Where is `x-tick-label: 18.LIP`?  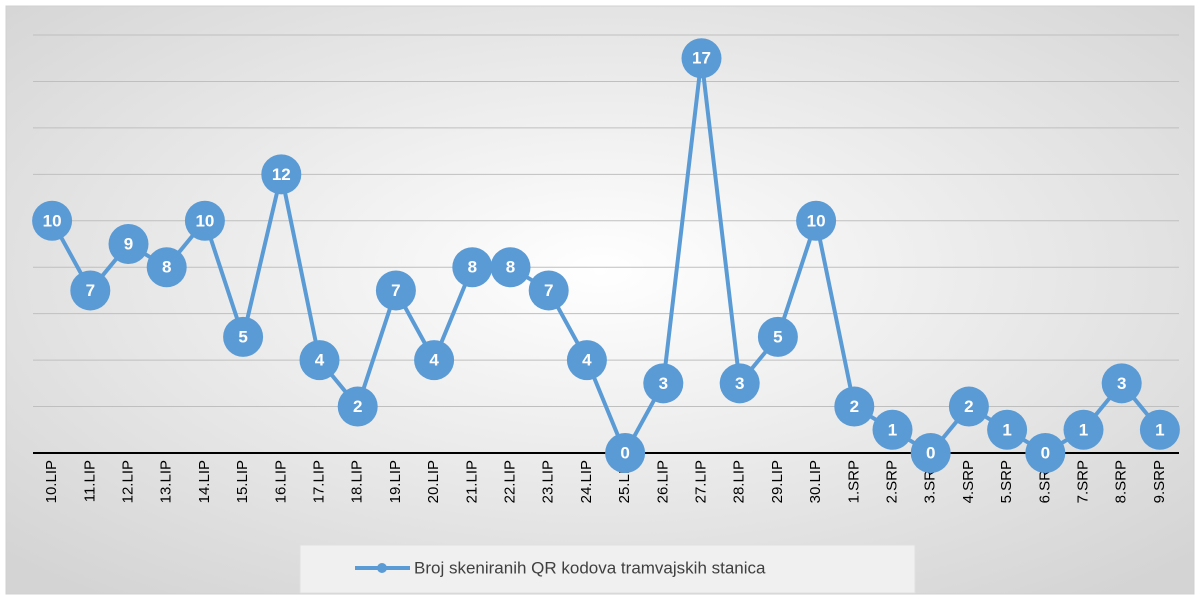 x-tick-label: 18.LIP is located at coordinates (357, 481).